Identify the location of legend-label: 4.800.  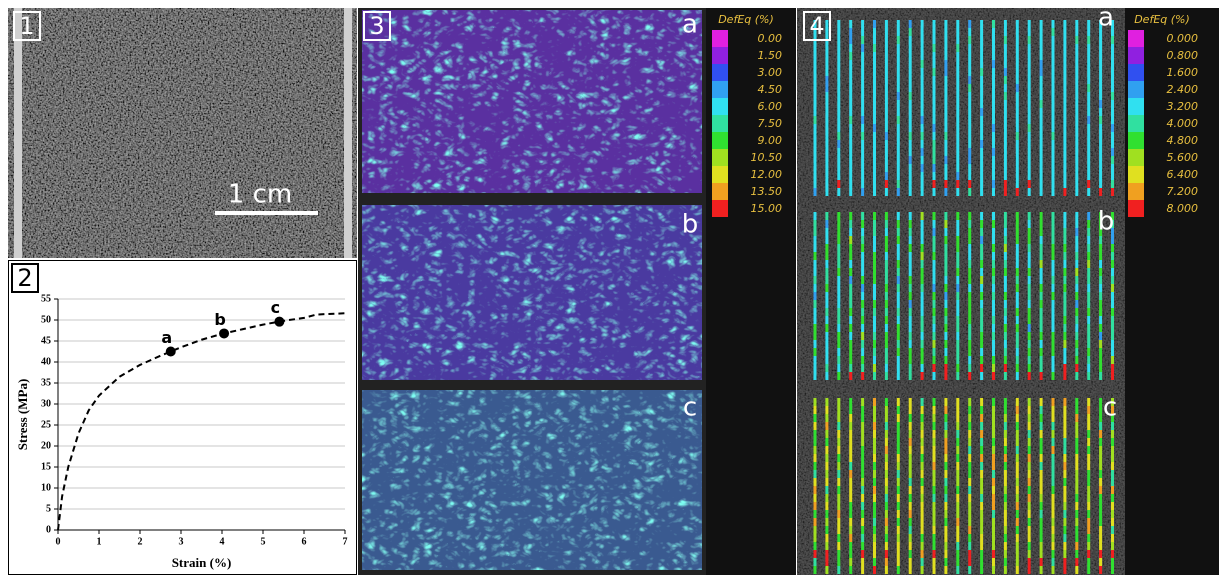
(1183, 140).